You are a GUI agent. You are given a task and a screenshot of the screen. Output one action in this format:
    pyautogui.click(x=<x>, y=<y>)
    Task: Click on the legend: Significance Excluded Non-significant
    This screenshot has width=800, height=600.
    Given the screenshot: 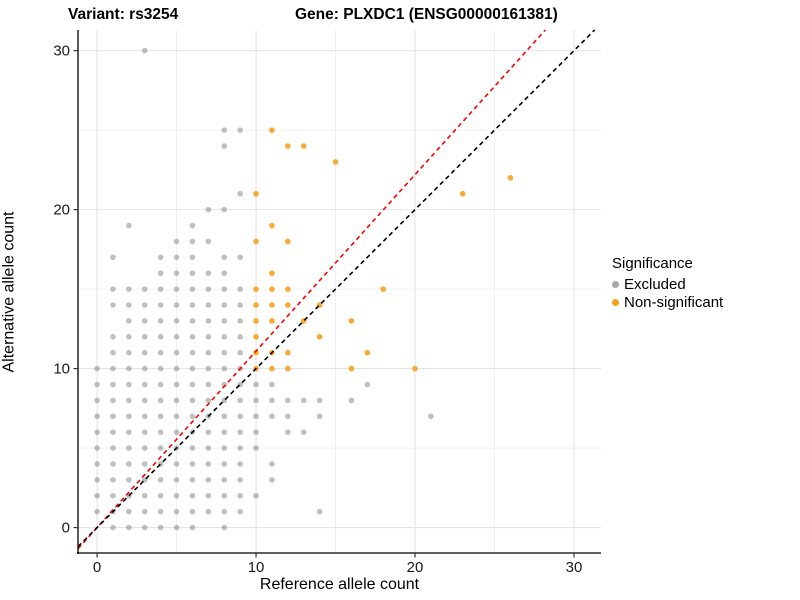 What is the action you would take?
    pyautogui.click(x=667, y=283)
    